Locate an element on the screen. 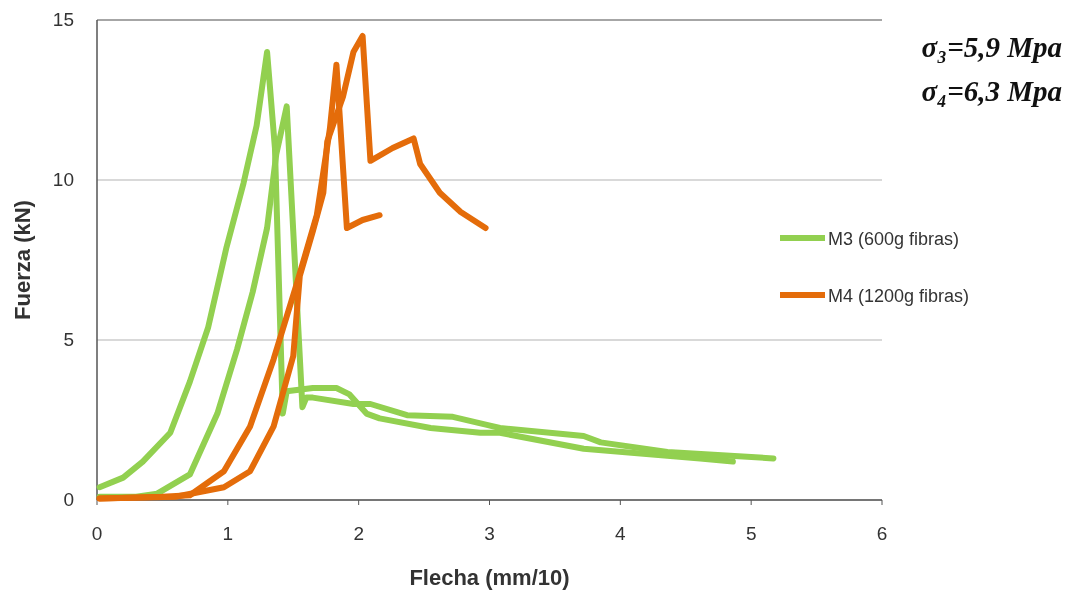 This screenshot has height=597, width=1075. y-tick-label: 0 is located at coordinates (68, 499).